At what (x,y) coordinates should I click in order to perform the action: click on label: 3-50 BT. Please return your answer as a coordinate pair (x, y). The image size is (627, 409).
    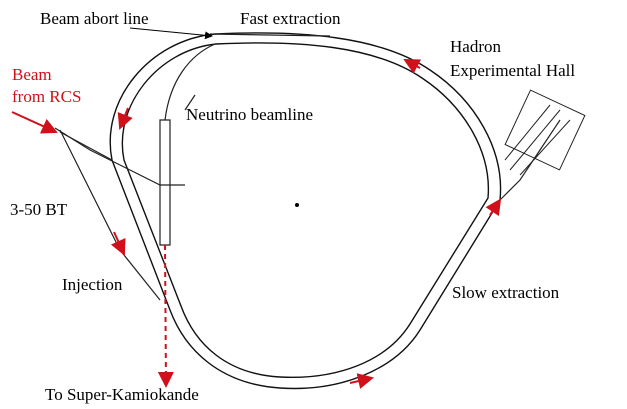
    Looking at the image, I should click on (39, 209).